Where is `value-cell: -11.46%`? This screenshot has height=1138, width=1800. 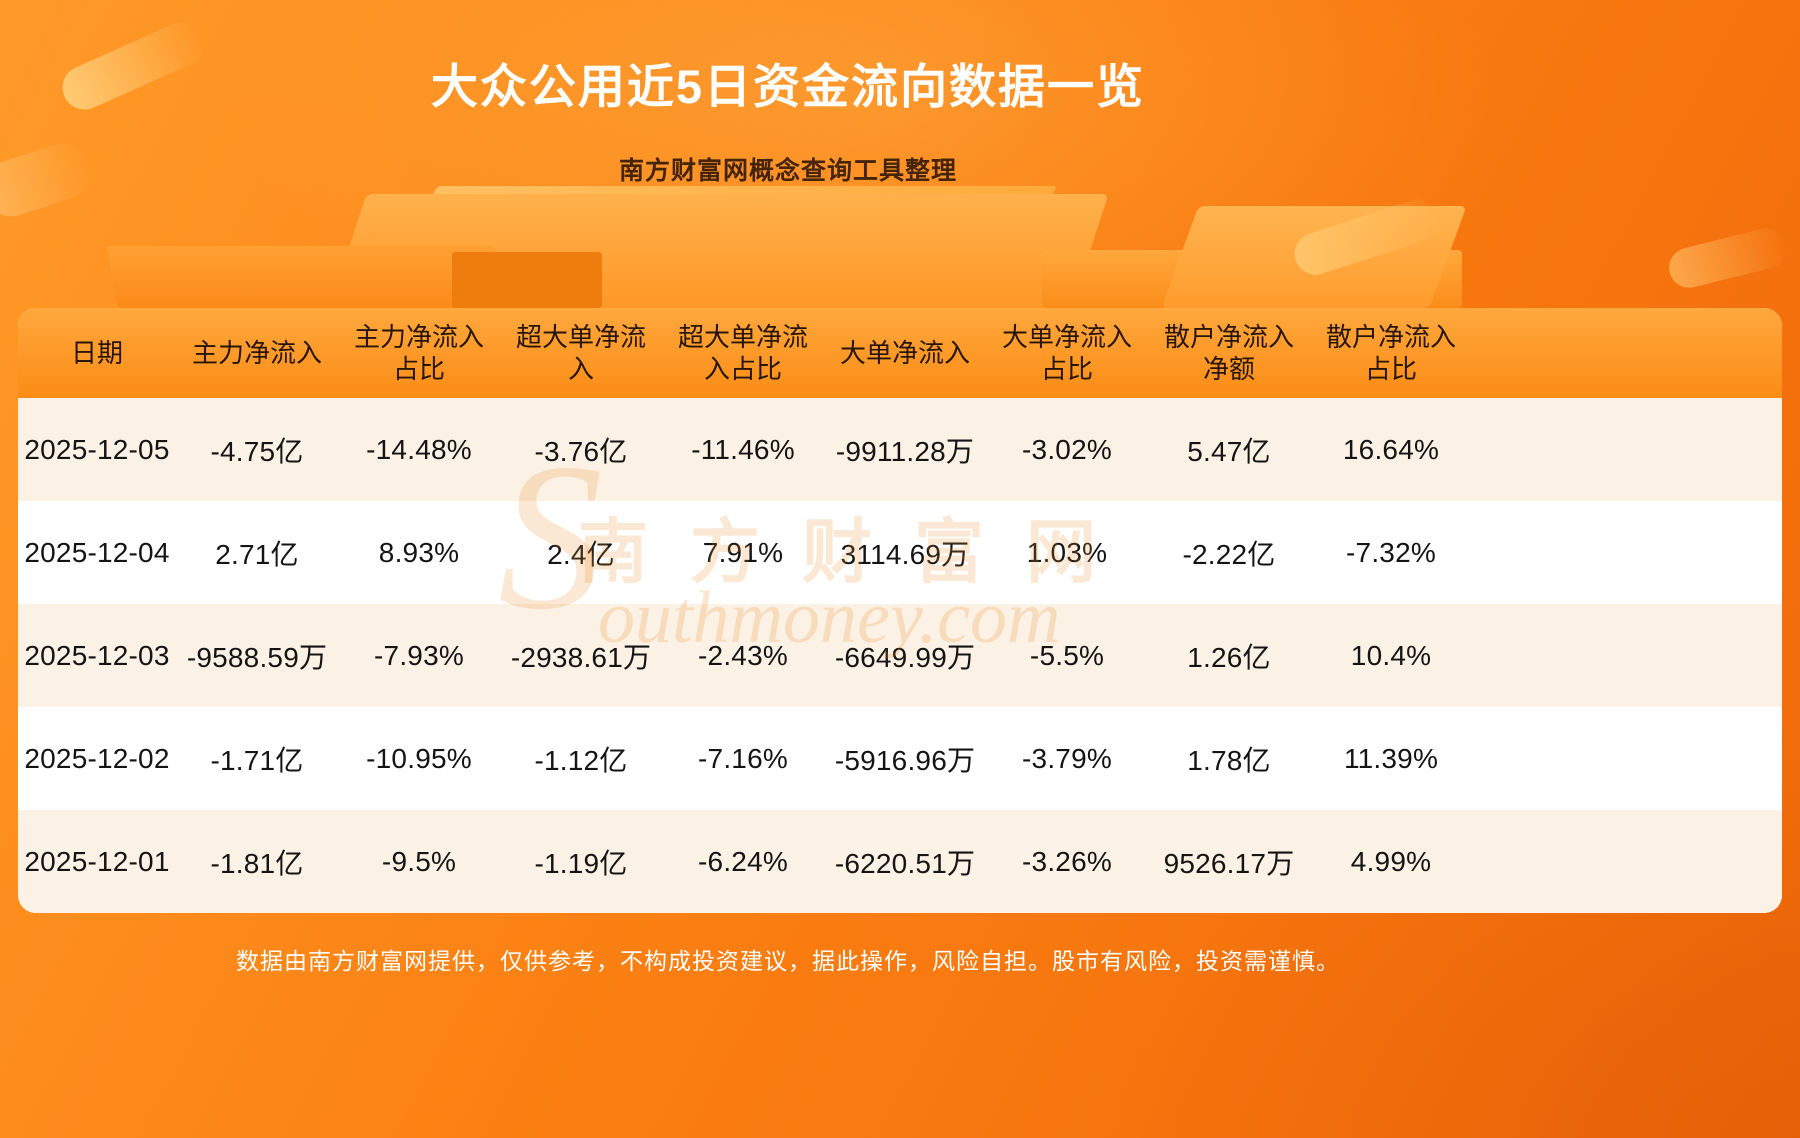
value-cell: -11.46% is located at coordinates (743, 449).